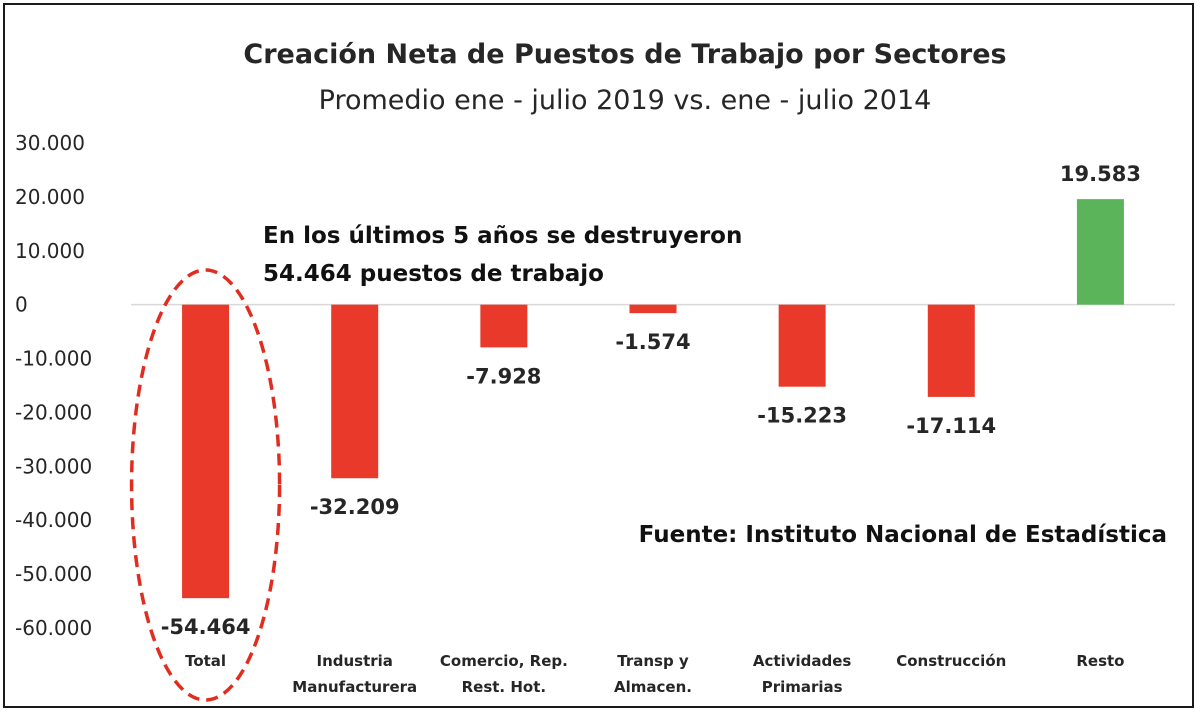  Describe the element at coordinates (206, 627) in the screenshot. I see `data-label: -54.464` at that location.